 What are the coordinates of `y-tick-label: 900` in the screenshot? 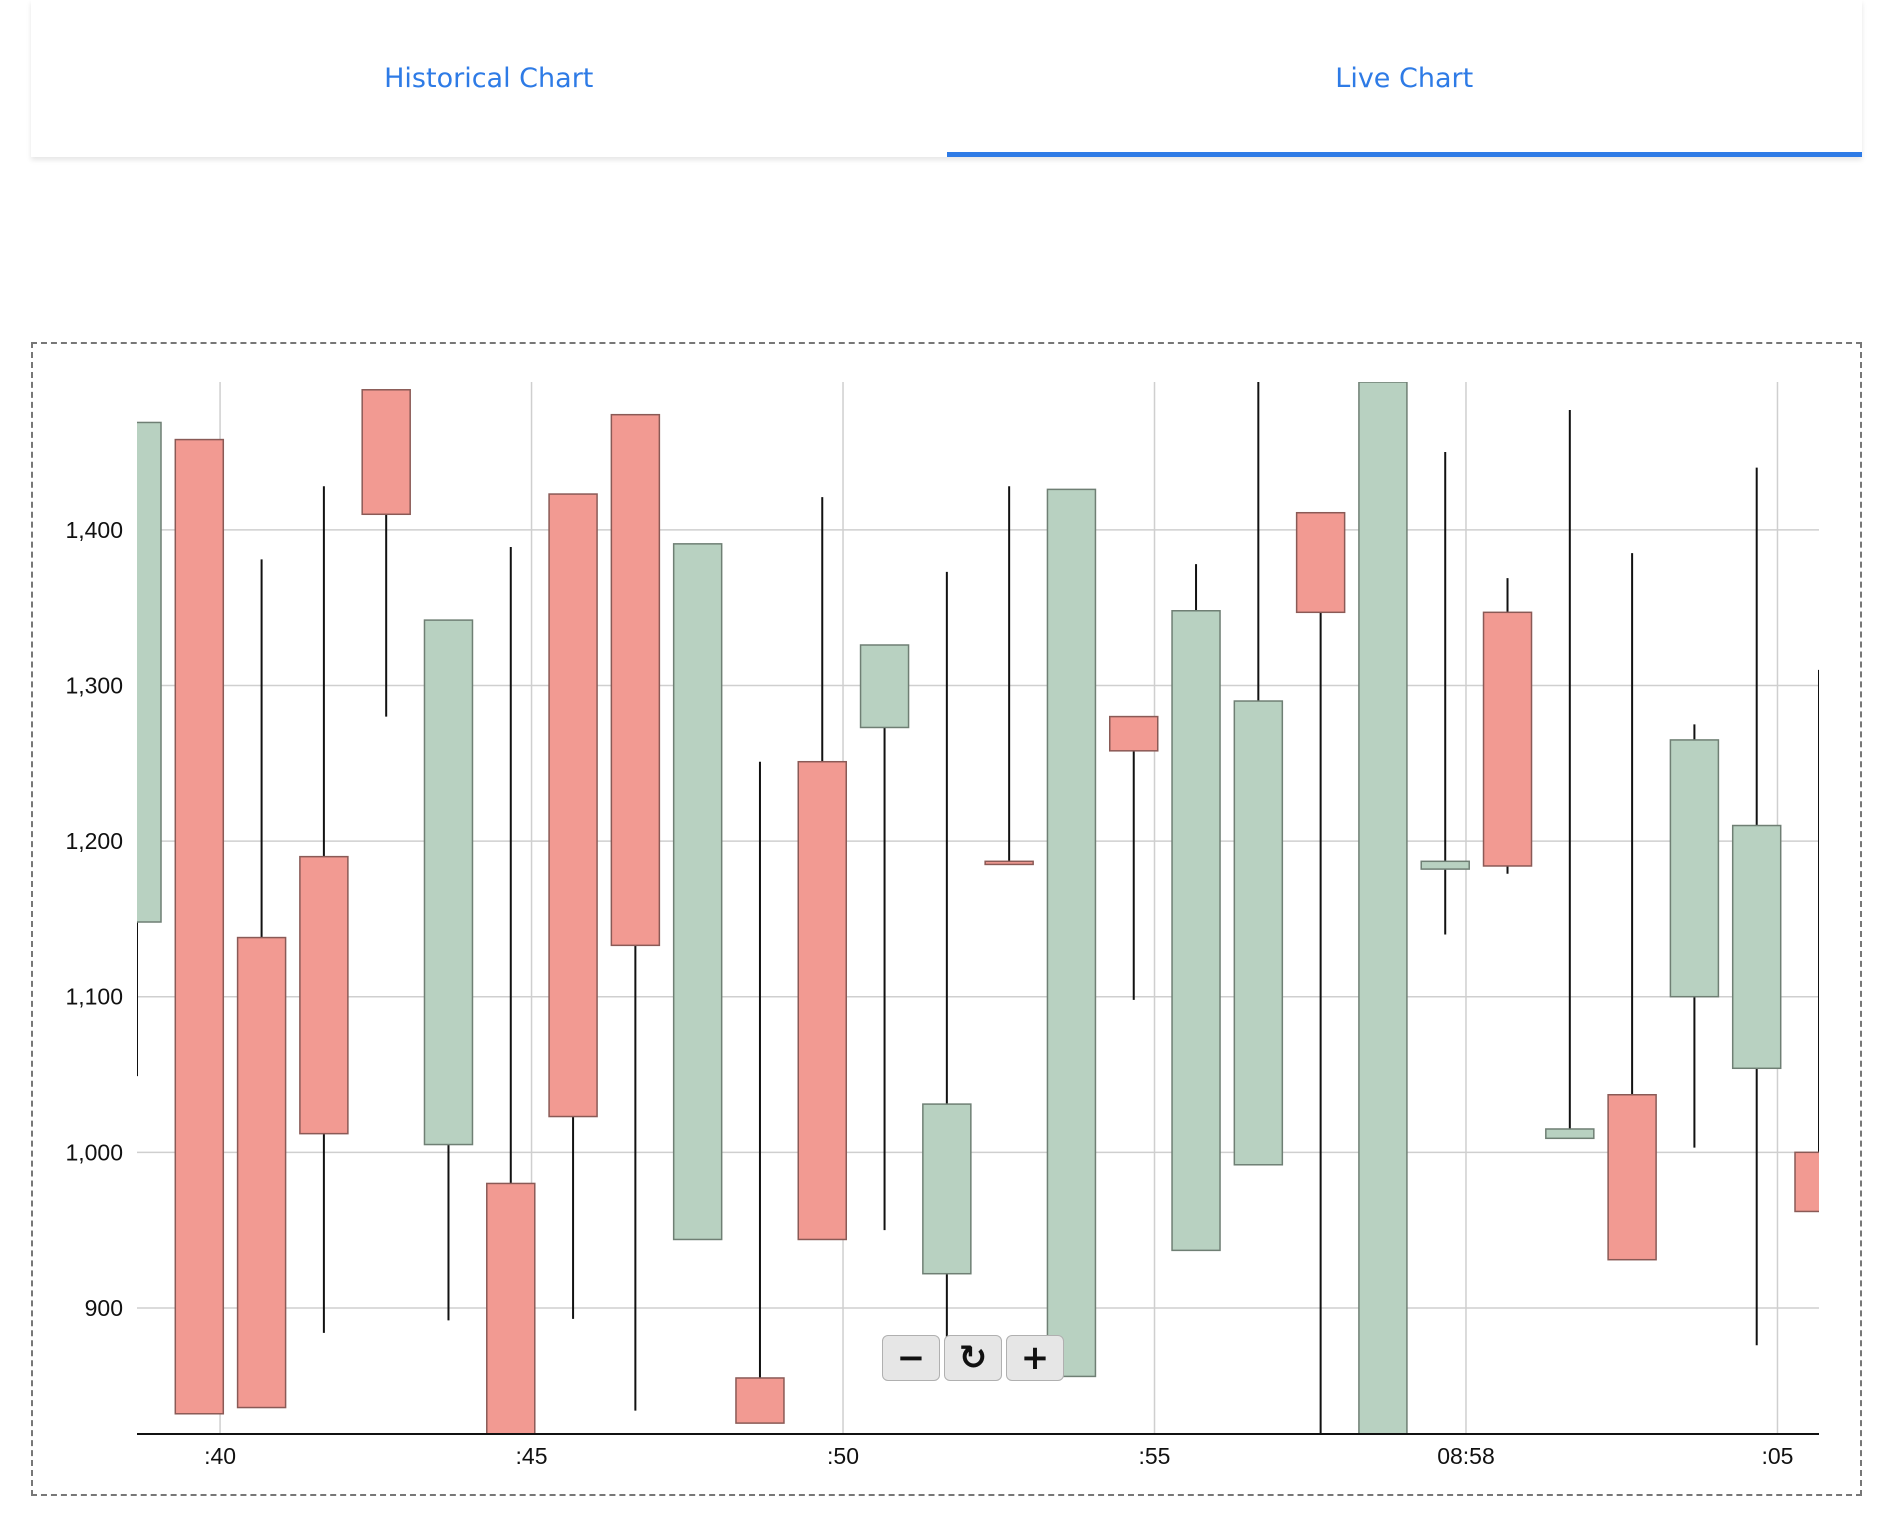 It's located at (104, 1308).